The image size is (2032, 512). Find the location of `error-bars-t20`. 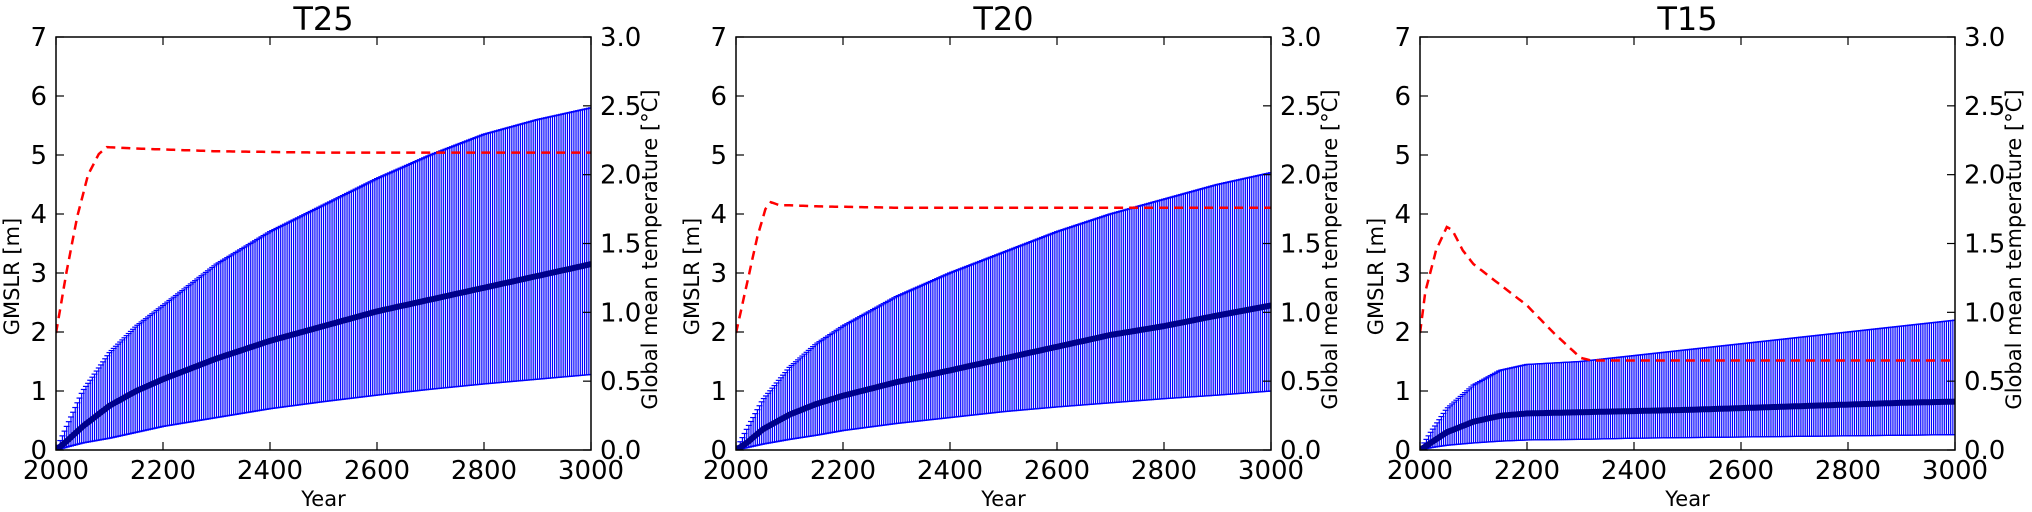

error-bars-t20 is located at coordinates (1003, 311).